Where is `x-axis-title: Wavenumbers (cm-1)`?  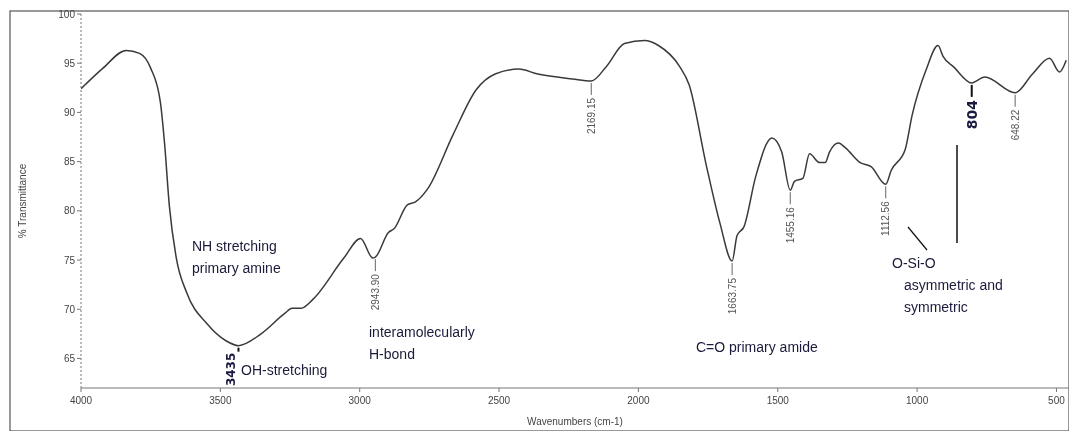 x-axis-title: Wavenumbers (cm-1) is located at coordinates (575, 421).